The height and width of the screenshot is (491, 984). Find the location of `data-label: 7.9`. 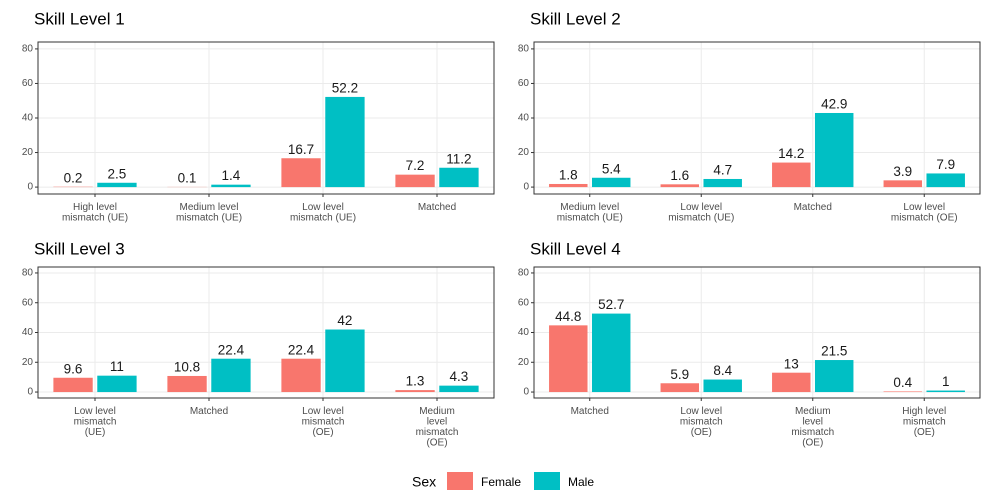

data-label: 7.9 is located at coordinates (945, 164).